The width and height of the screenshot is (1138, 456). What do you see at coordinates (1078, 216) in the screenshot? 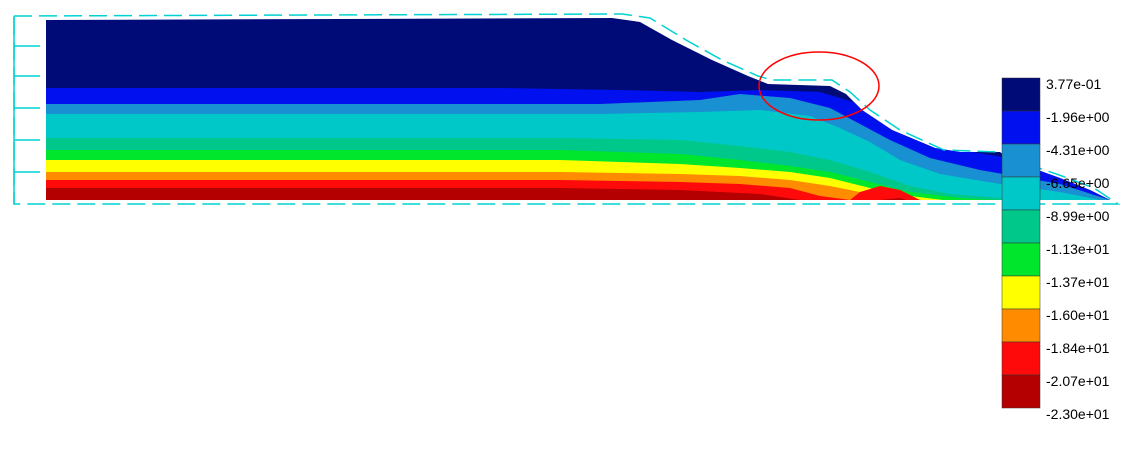
I see `legend-label: -8.99e+00` at bounding box center [1078, 216].